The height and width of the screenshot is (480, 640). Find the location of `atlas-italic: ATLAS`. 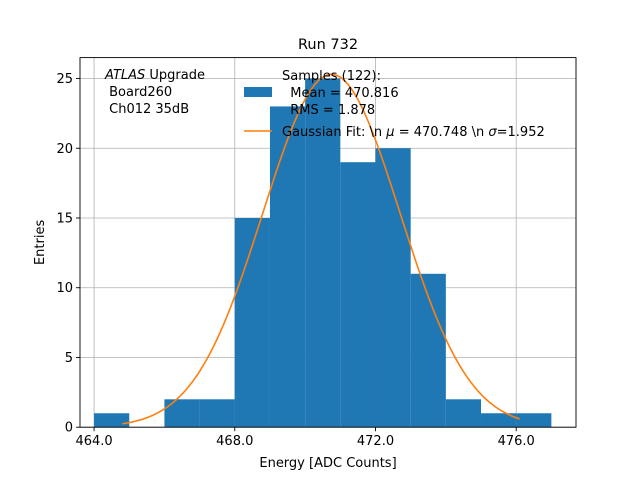

atlas-italic: ATLAS is located at coordinates (124, 75).